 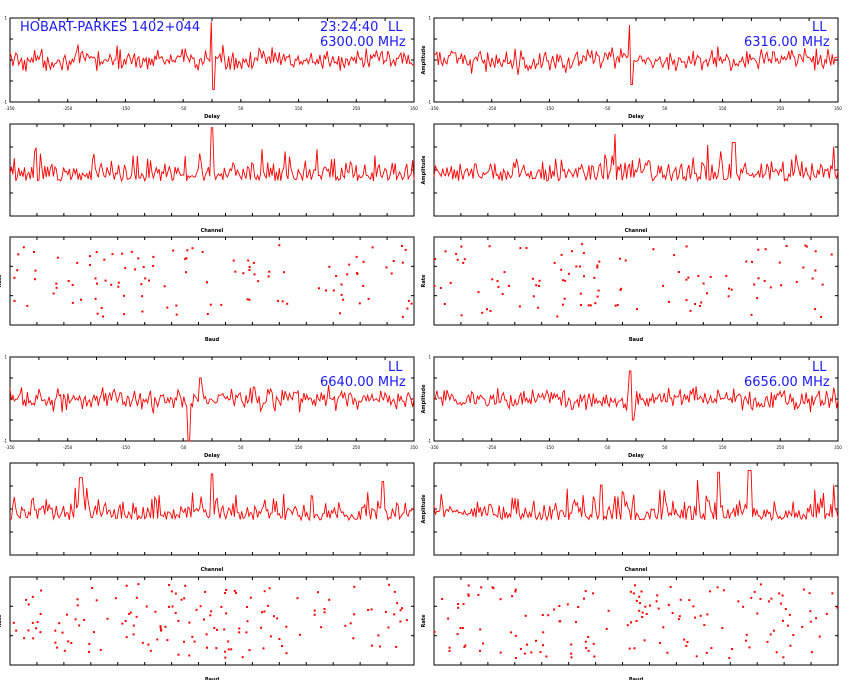 What do you see at coordinates (5, 441) in the screenshot?
I see `y-tick-label: -1` at bounding box center [5, 441].